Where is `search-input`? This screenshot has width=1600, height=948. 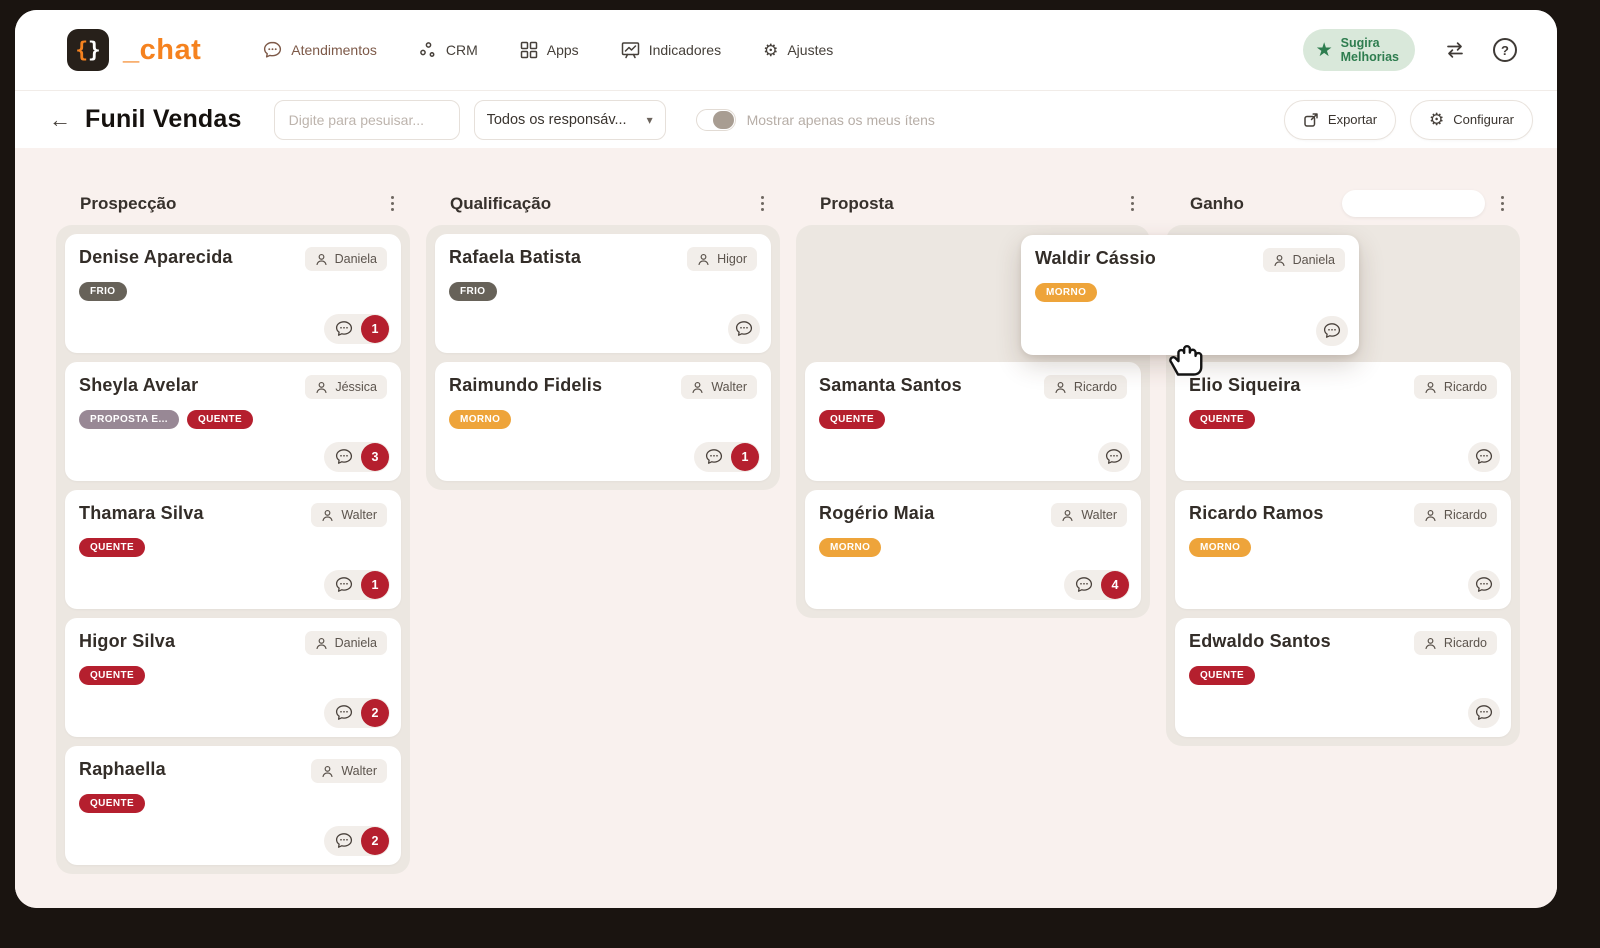
search-input is located at coordinates (366, 119).